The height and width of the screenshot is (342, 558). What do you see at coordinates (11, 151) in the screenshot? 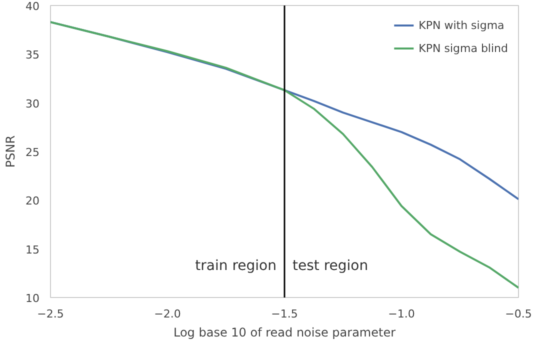
I see `y-axis-title: PSNR` at bounding box center [11, 151].